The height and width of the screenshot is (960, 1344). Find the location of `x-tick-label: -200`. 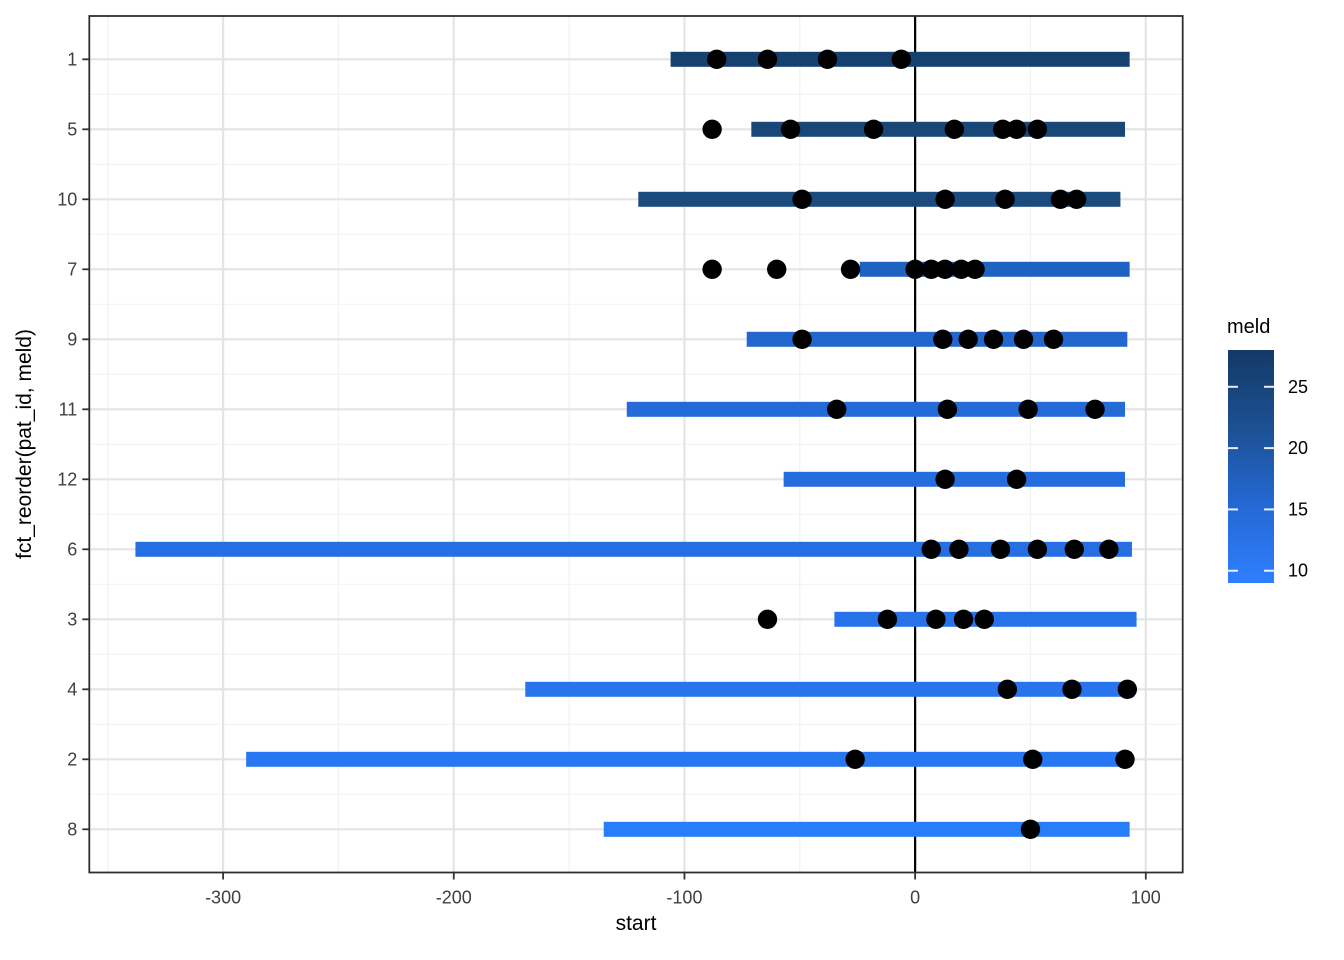

x-tick-label: -200 is located at coordinates (454, 898).